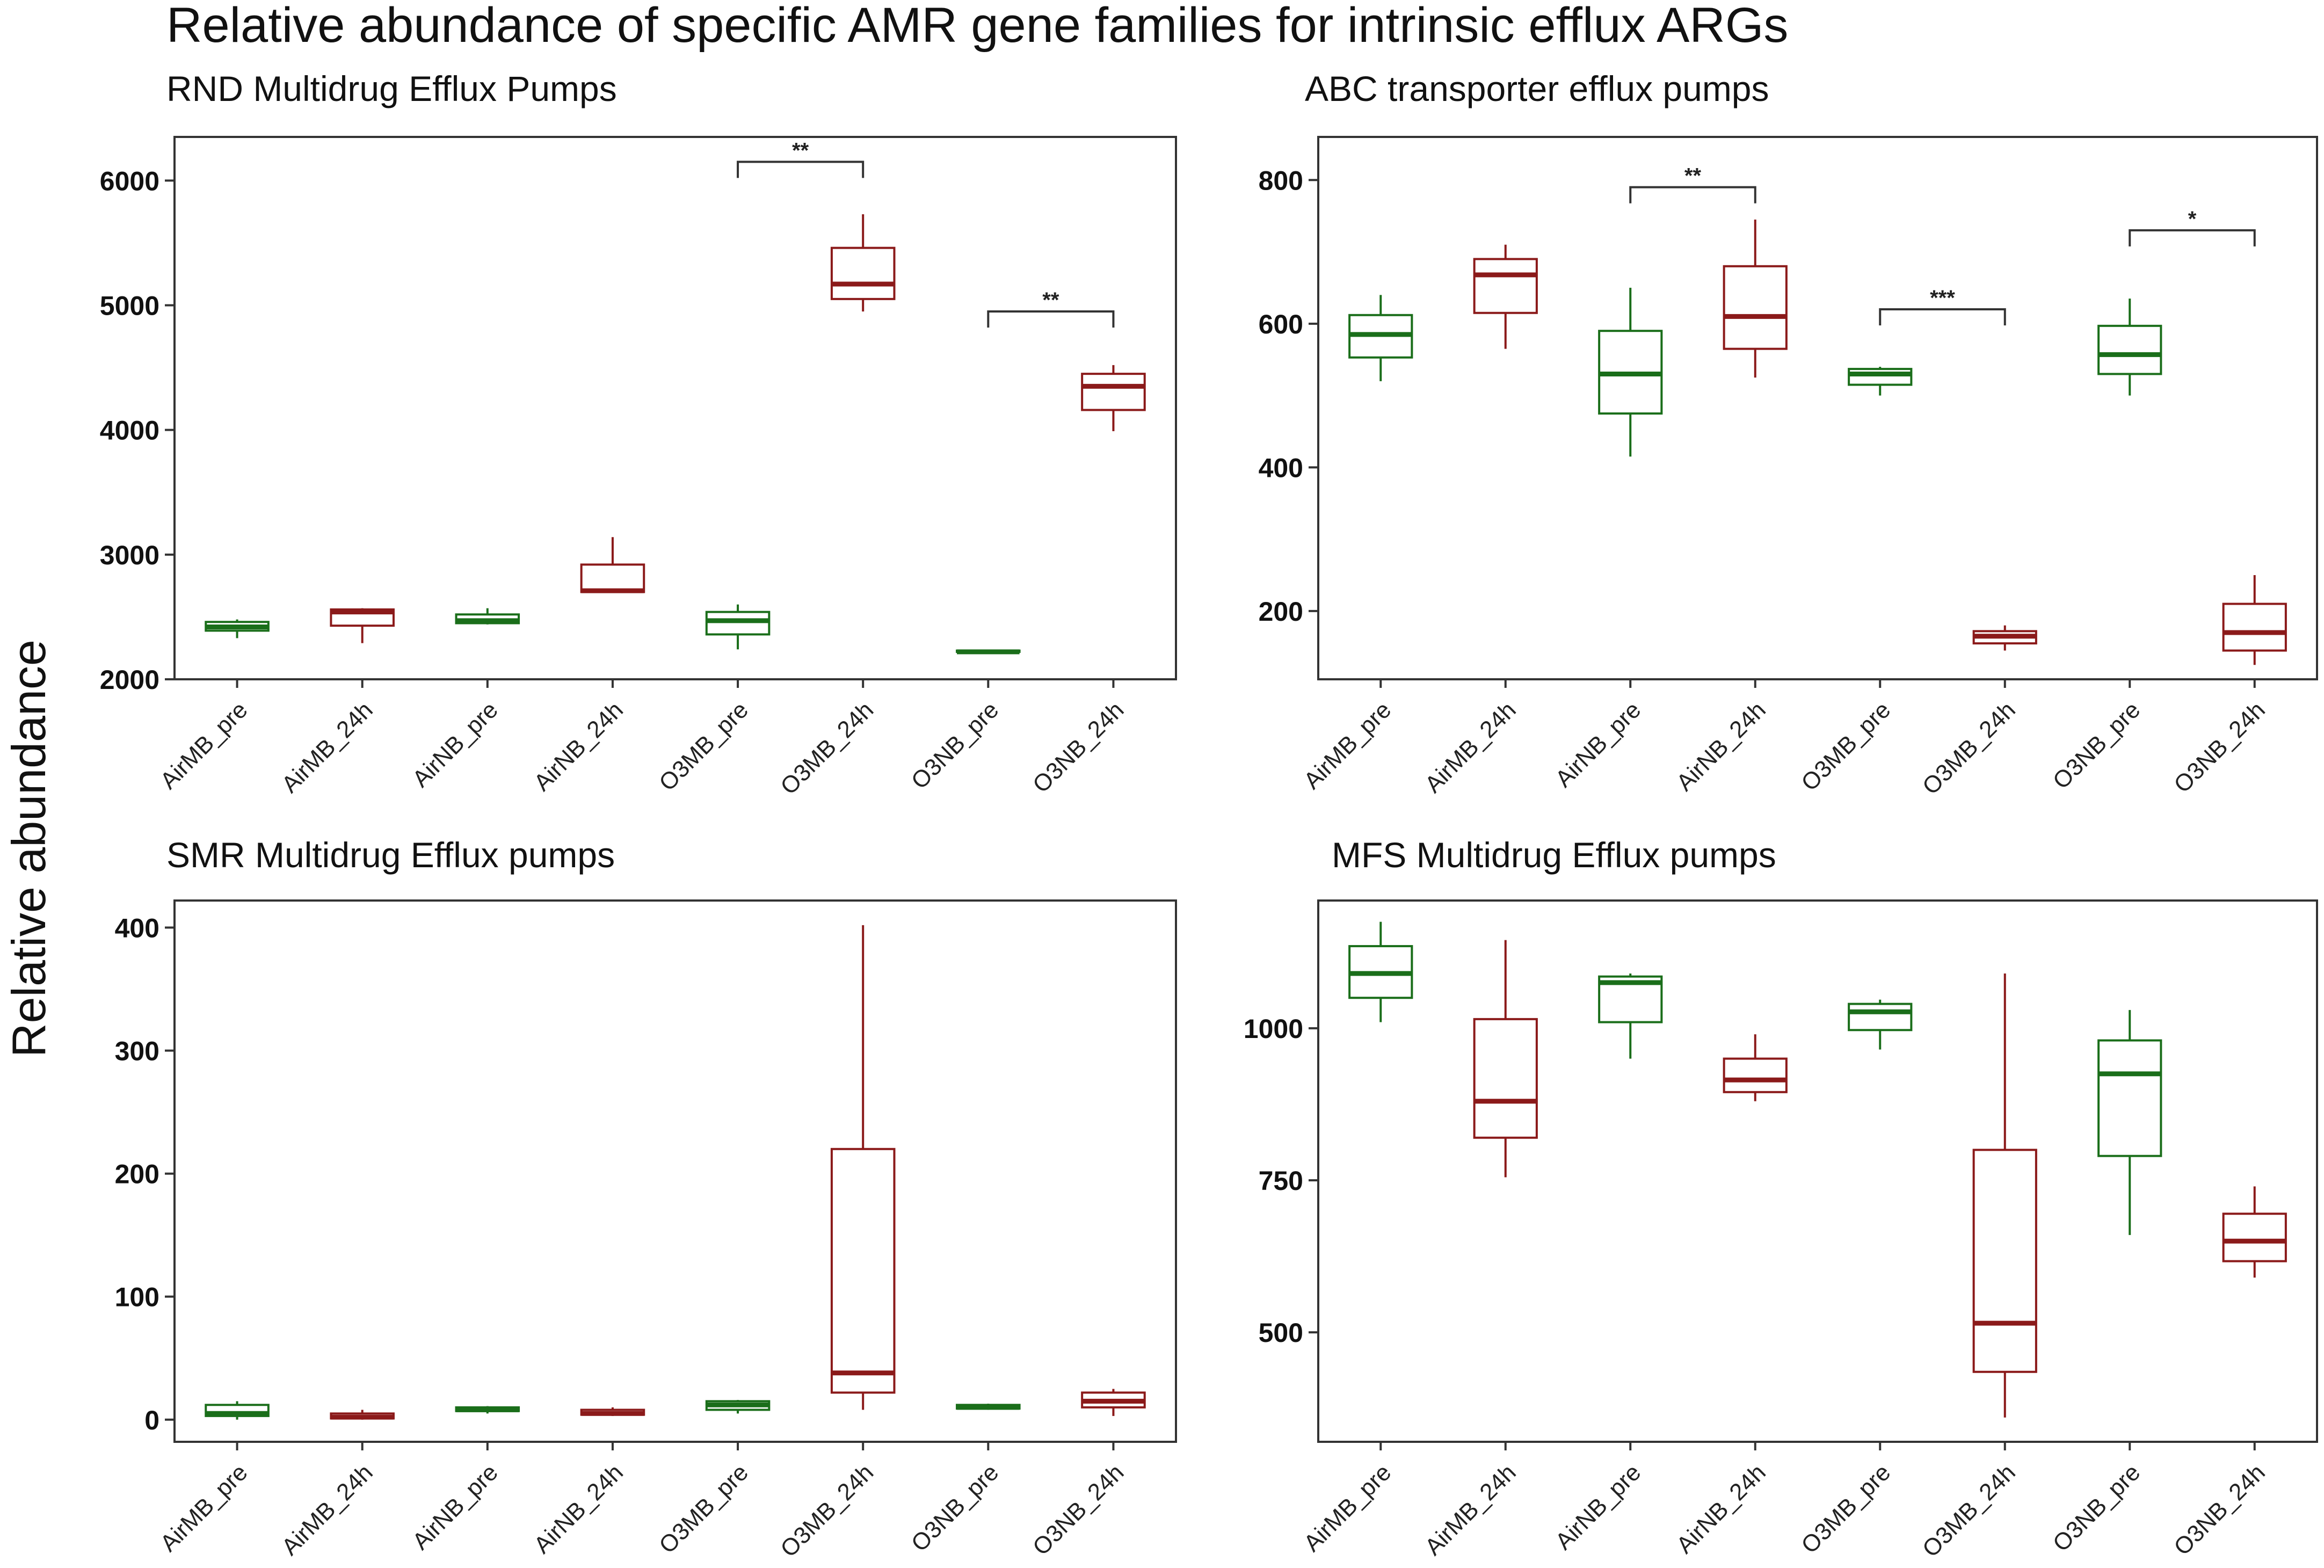 The height and width of the screenshot is (1568, 2324). Describe the element at coordinates (29, 849) in the screenshot. I see `shared-y-axis-label: Relative abundance` at that location.